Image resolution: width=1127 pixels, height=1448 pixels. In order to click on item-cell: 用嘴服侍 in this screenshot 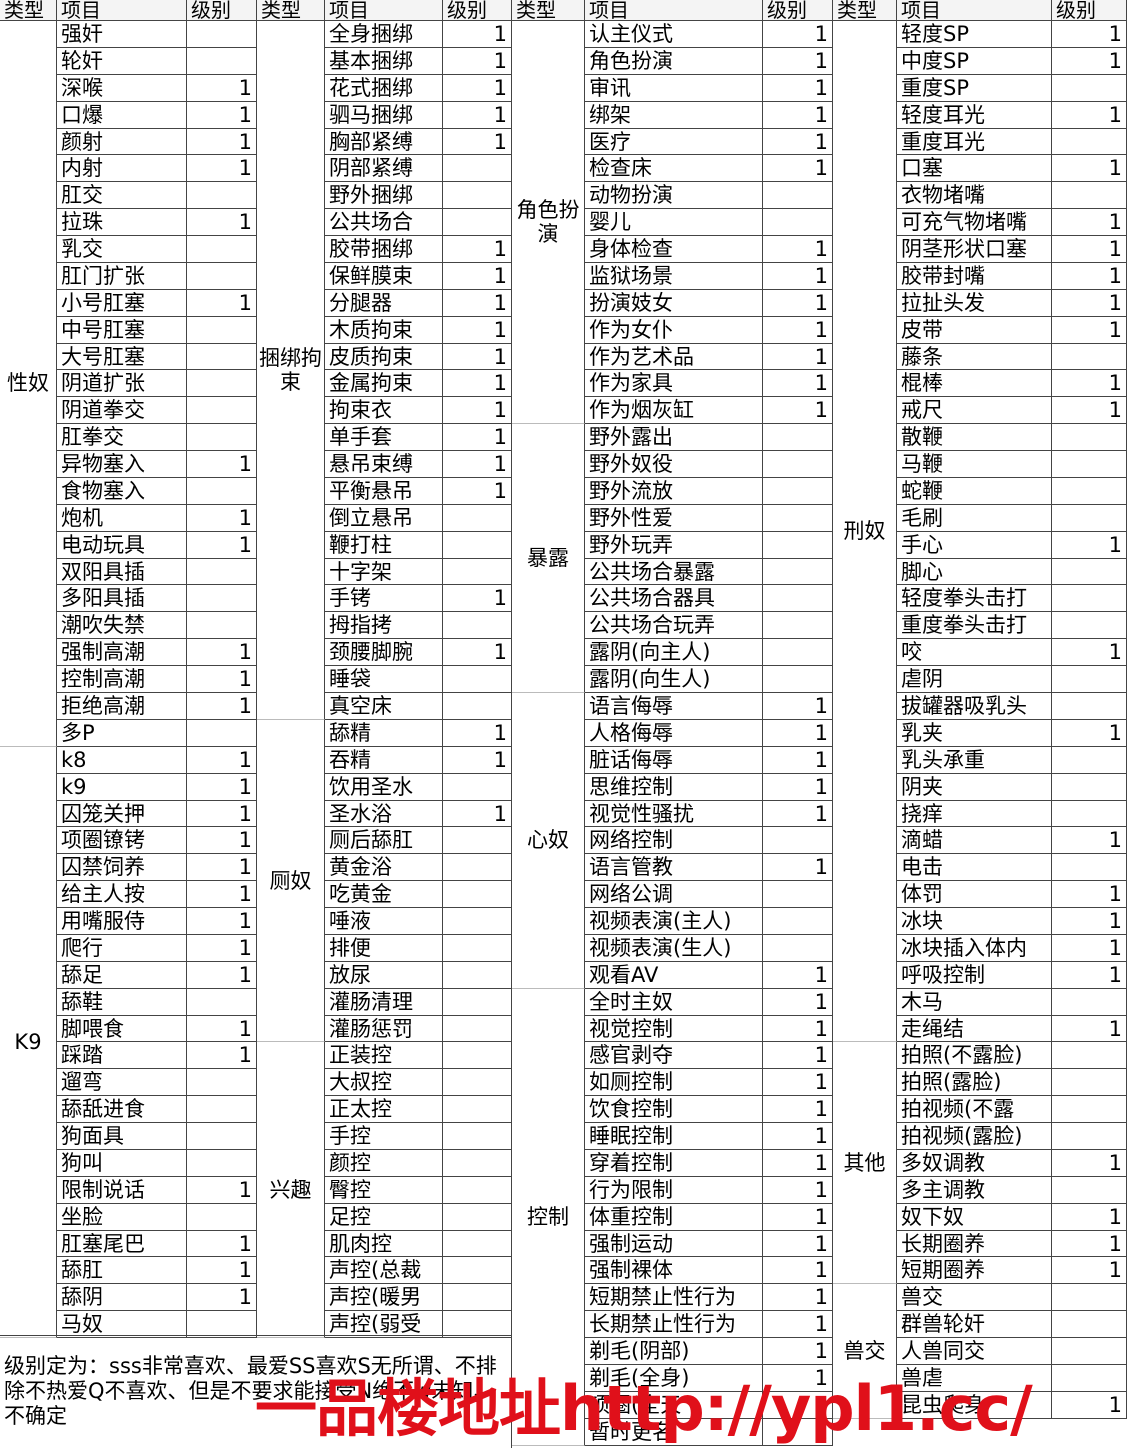, I will do `click(122, 921)`.